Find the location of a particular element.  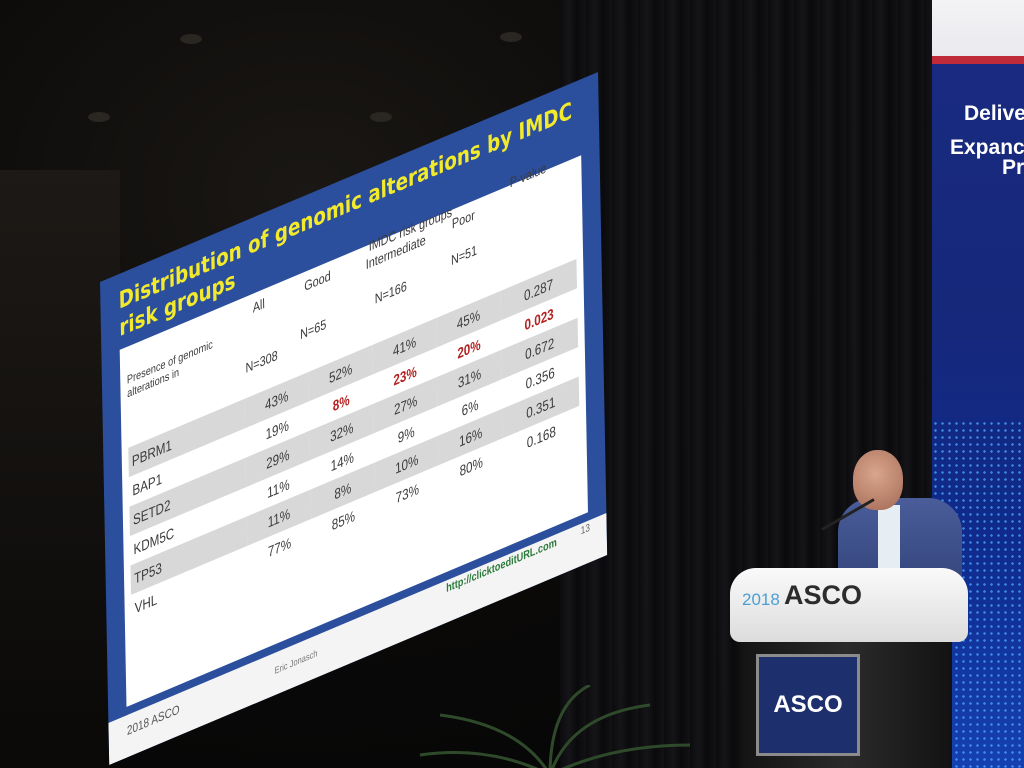

podium-plate: ASCO is located at coordinates (808, 705).